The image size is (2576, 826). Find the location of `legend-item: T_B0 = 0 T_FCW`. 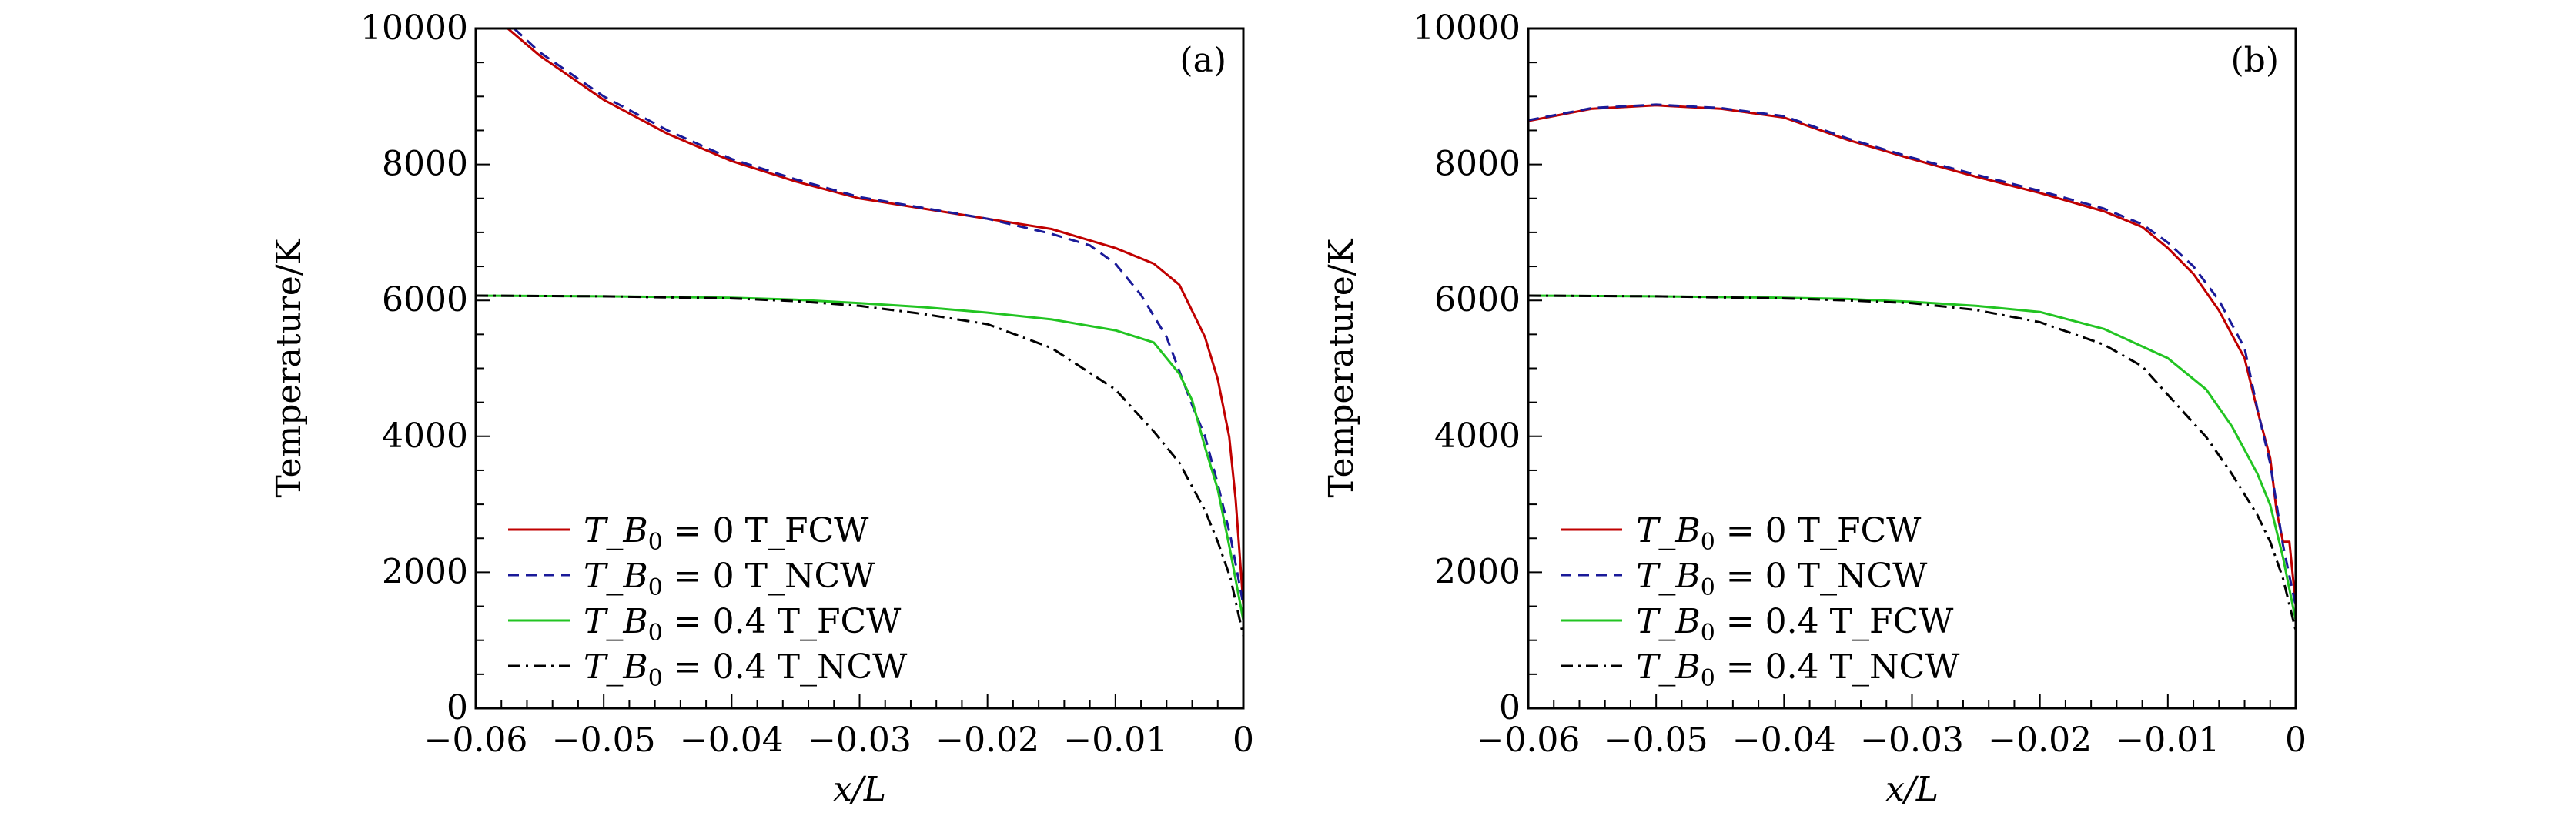

legend-item: T_B0 = 0 T_FCW is located at coordinates (689, 533).